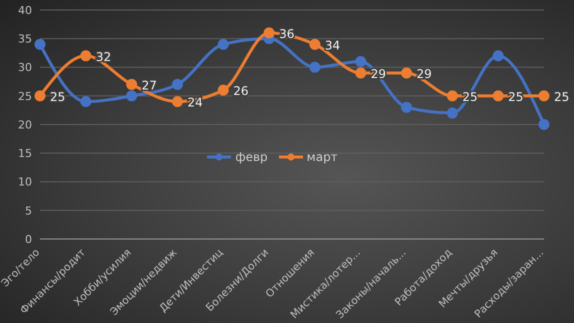 This screenshot has width=574, height=323. Describe the element at coordinates (25, 39) in the screenshot. I see `y-tick-label: 35` at that location.